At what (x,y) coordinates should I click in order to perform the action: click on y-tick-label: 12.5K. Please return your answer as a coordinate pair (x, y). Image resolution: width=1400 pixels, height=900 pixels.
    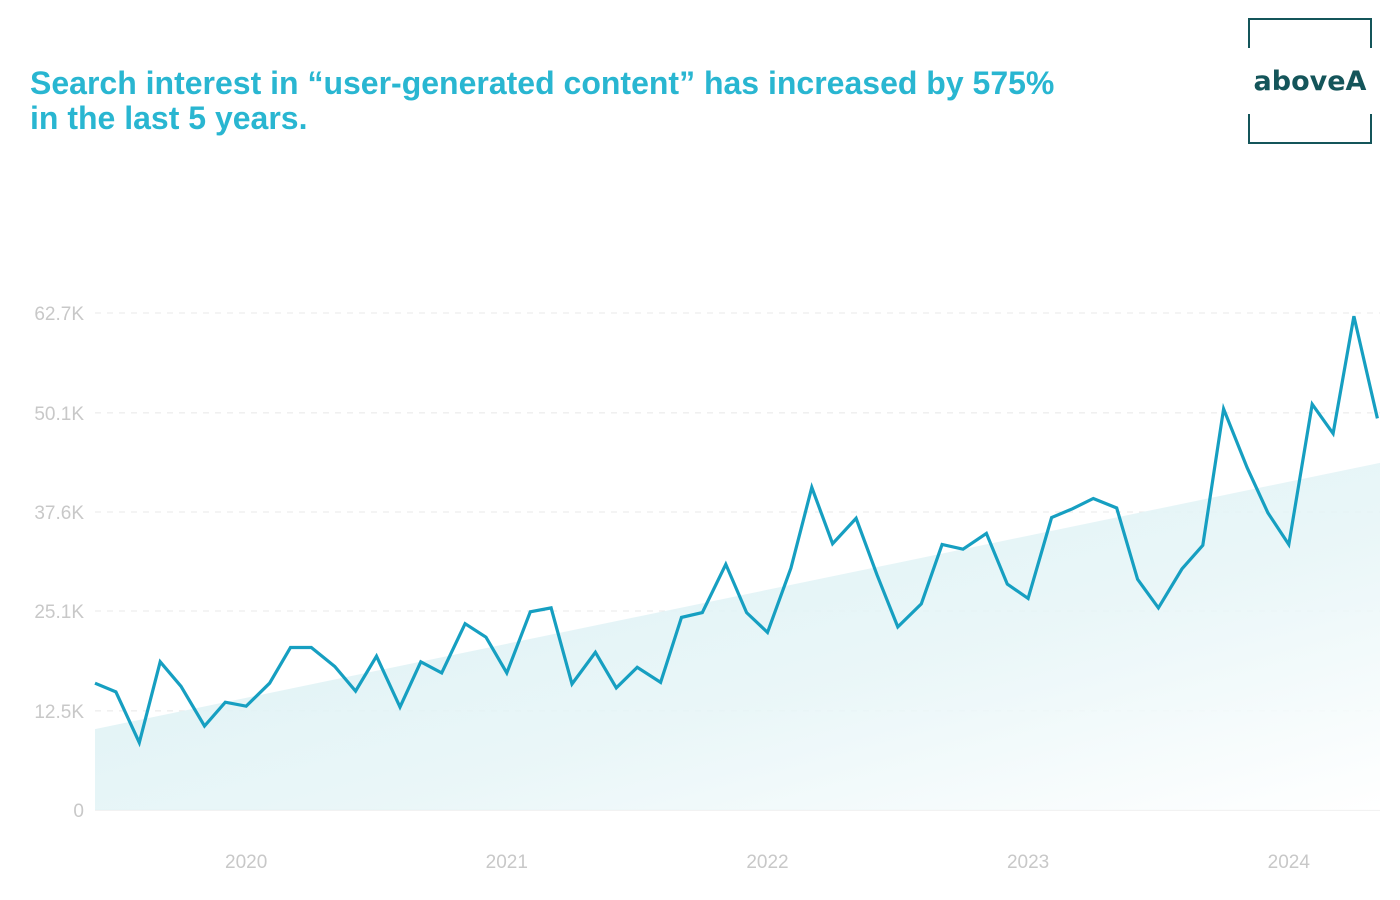
    Looking at the image, I should click on (59, 712).